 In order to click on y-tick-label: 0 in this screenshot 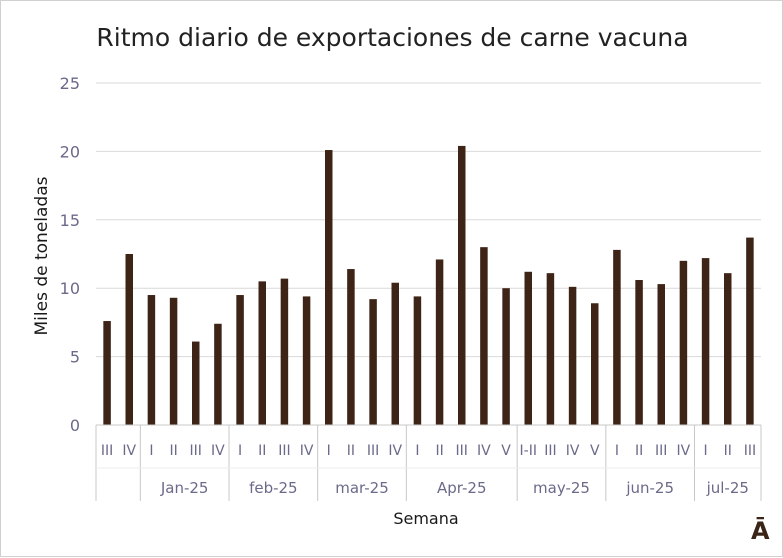, I will do `click(75, 425)`.